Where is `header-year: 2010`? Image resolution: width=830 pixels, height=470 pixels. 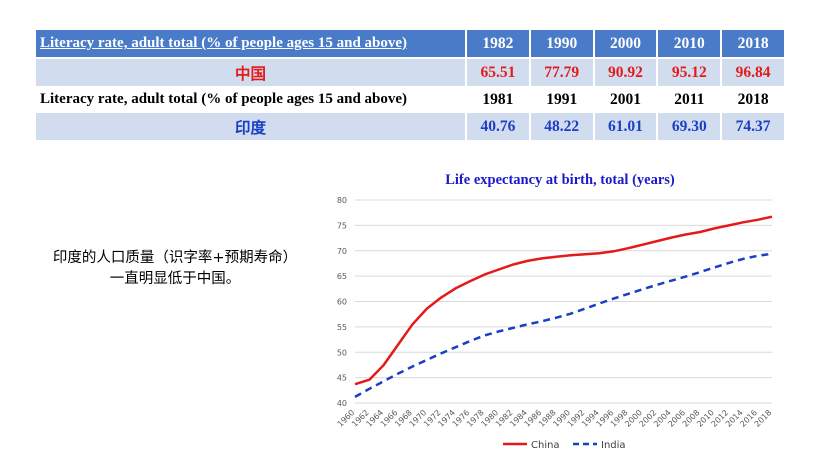 header-year: 2010 is located at coordinates (690, 44).